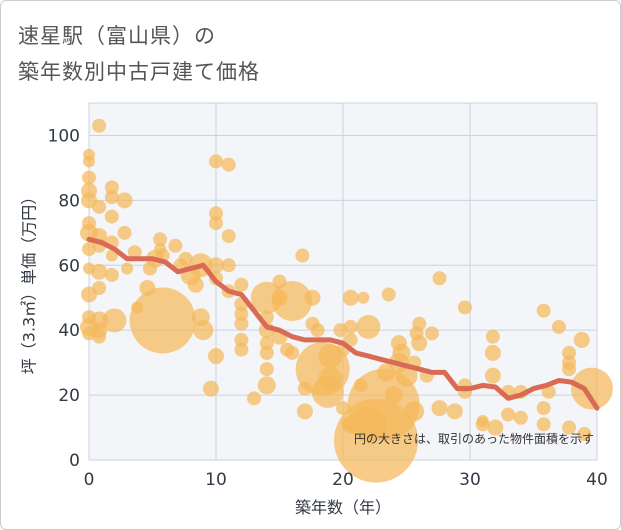 The height and width of the screenshot is (530, 621). Describe the element at coordinates (470, 480) in the screenshot. I see `x-tick-label: 30` at that location.